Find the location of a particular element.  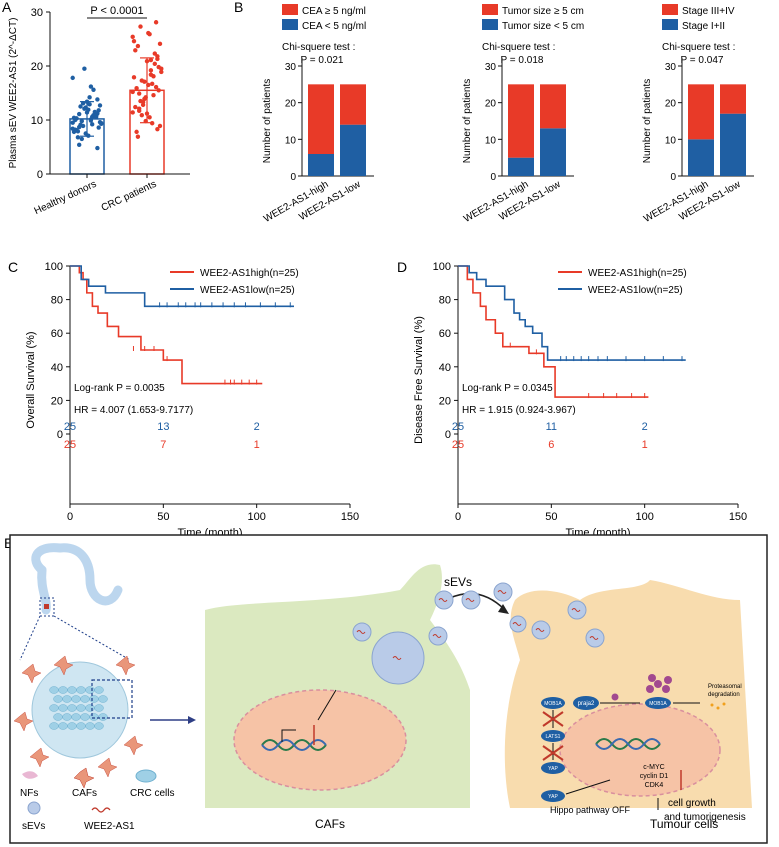

x-tick-label: 0 is located at coordinates (70, 517).